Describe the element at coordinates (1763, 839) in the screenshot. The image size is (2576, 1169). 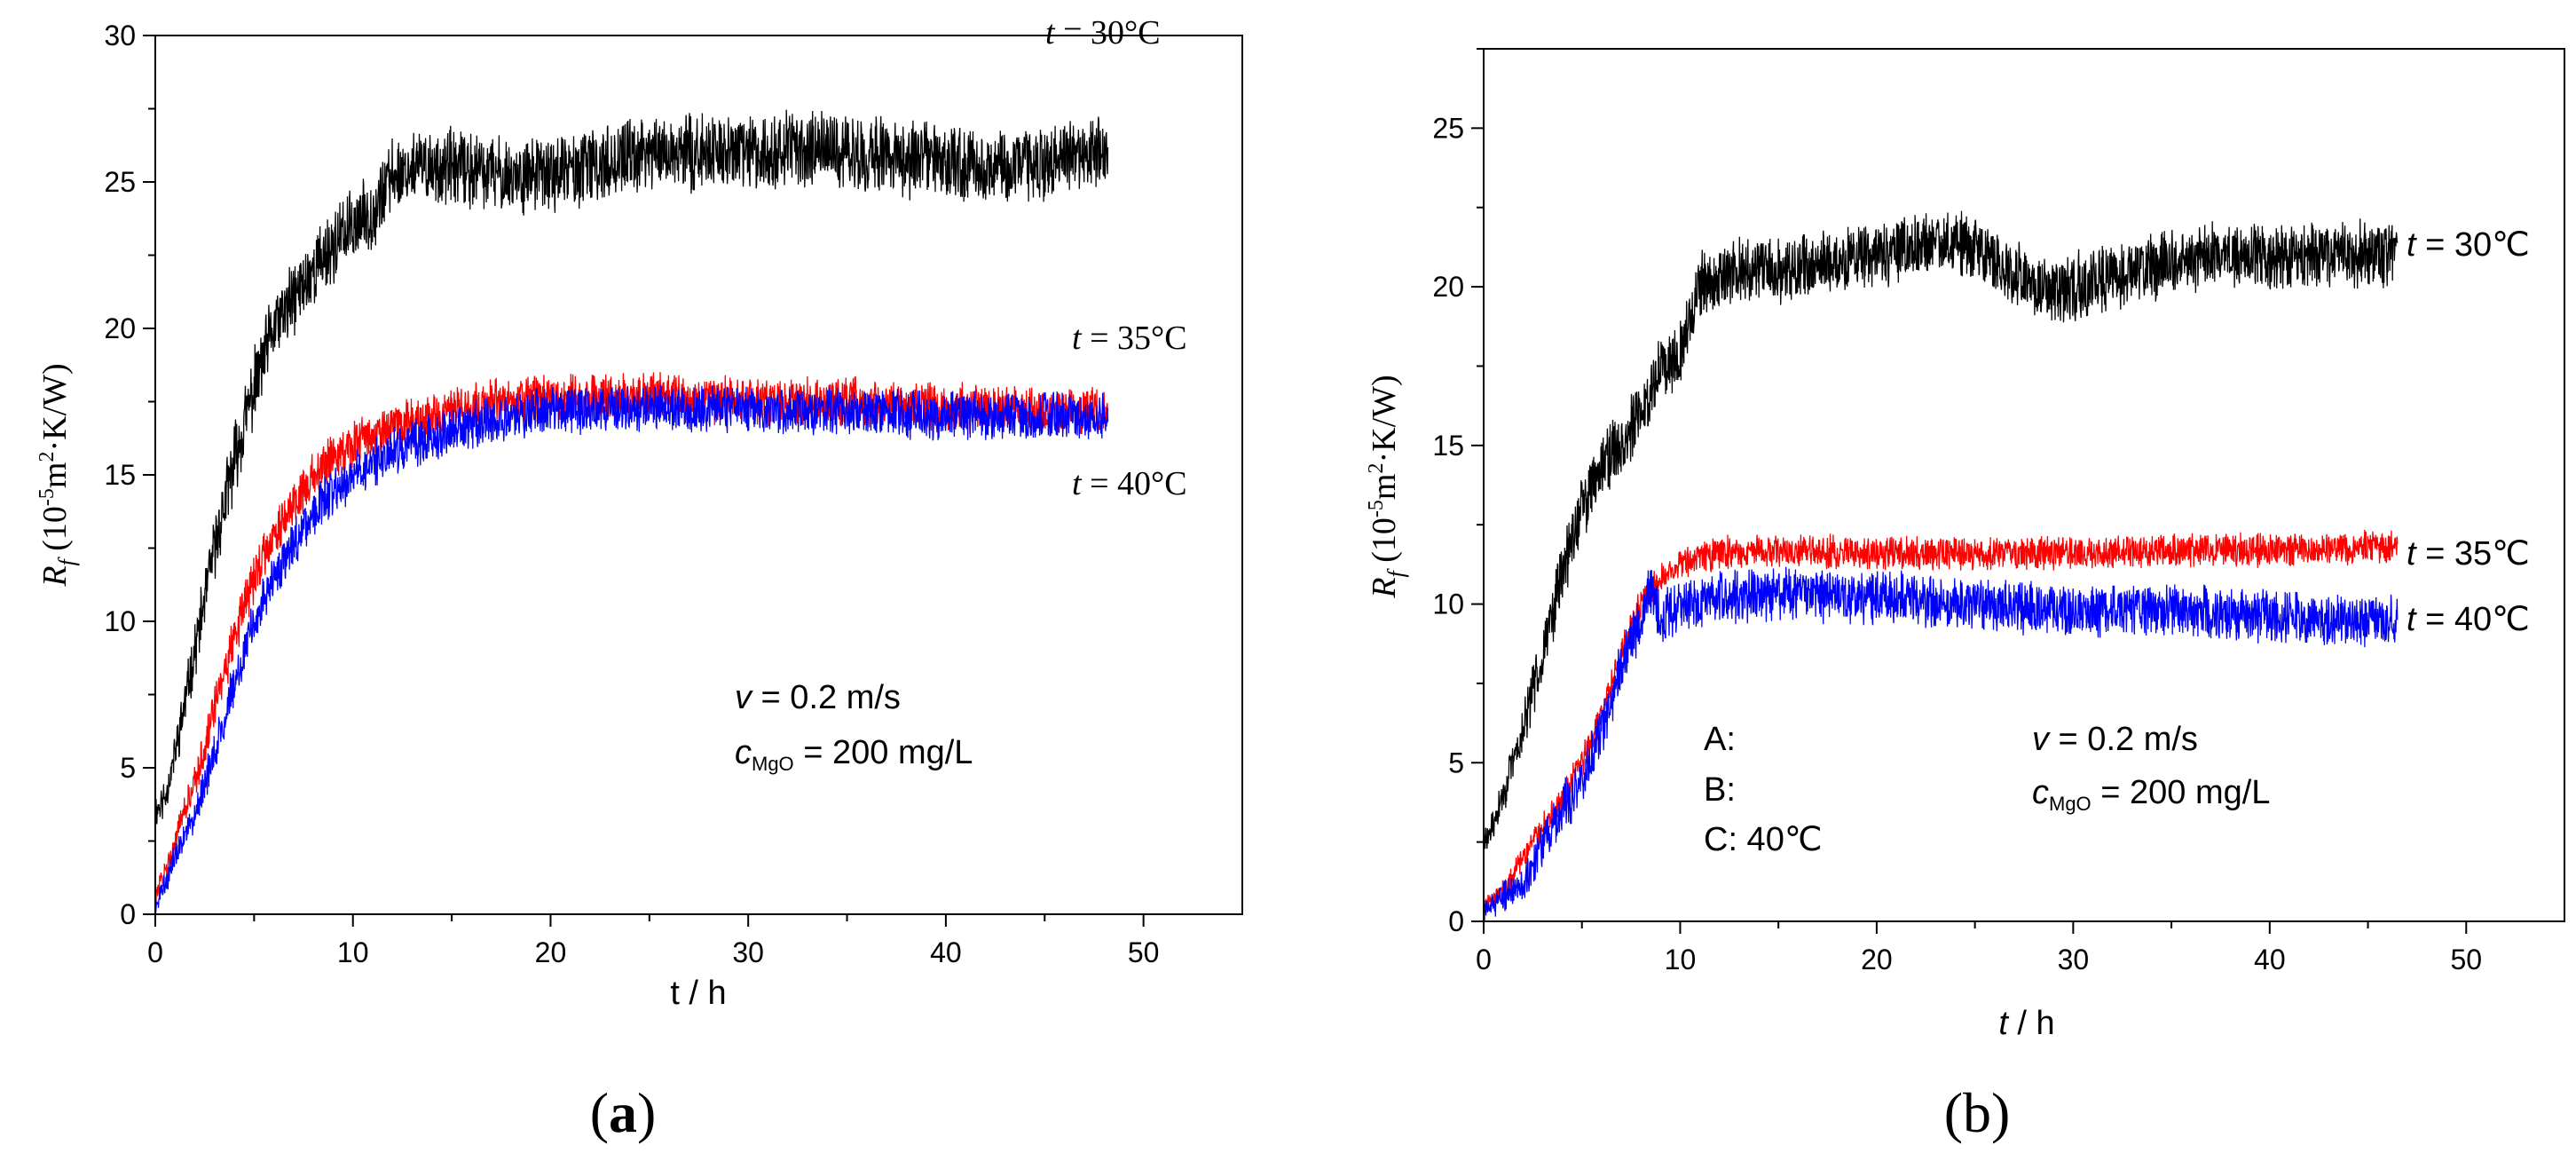
I see `panel-b-label-c: C: 40℃` at that location.